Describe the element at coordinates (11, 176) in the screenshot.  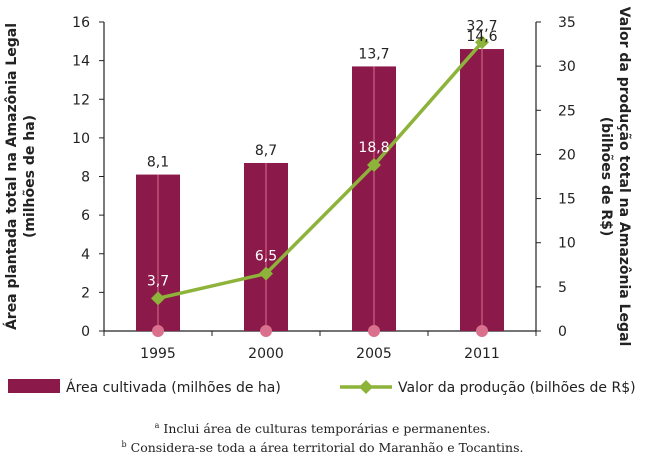
I see `y-axis-left-title-line: Área plantada total na Amazônia Legal` at that location.